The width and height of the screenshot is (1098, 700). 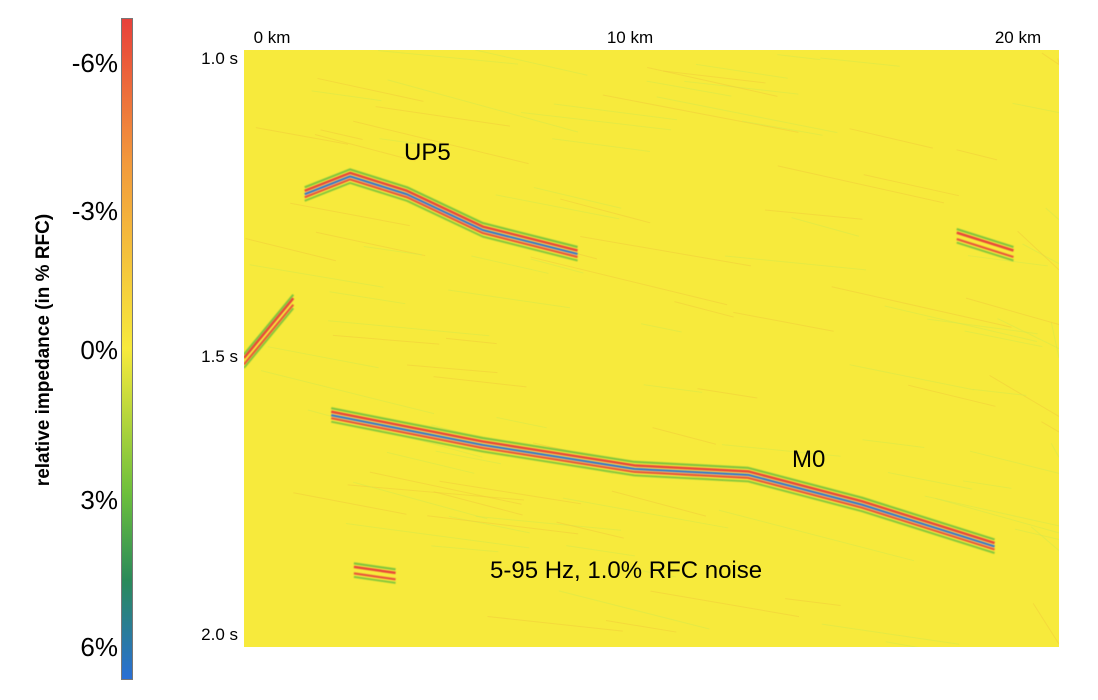 What do you see at coordinates (374, 570) in the screenshot?
I see `reflector-event-3-band` at bounding box center [374, 570].